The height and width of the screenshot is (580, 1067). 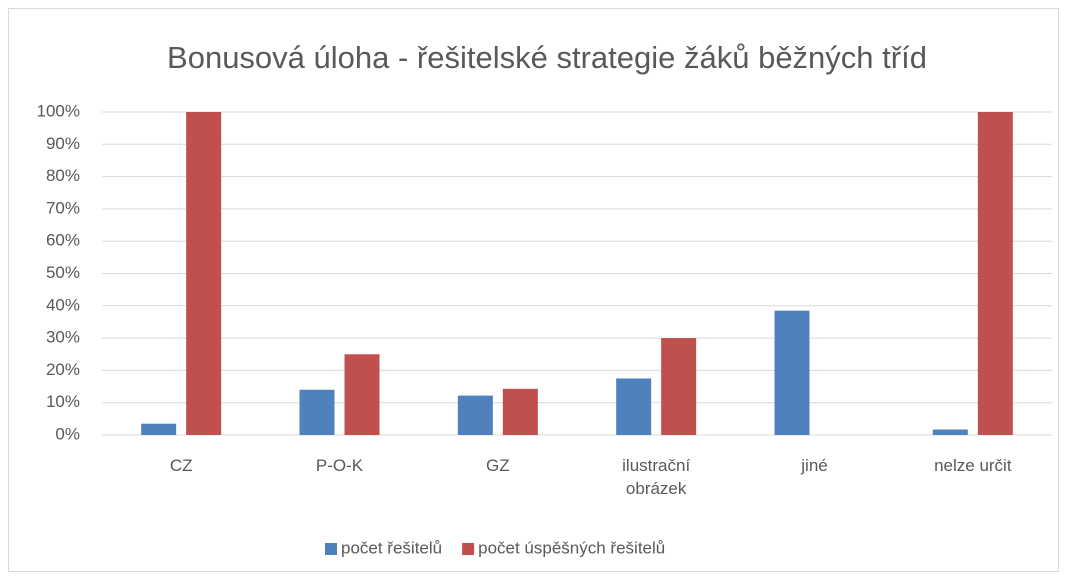 I want to click on x-tick-label: P-O-K, so click(x=339, y=465).